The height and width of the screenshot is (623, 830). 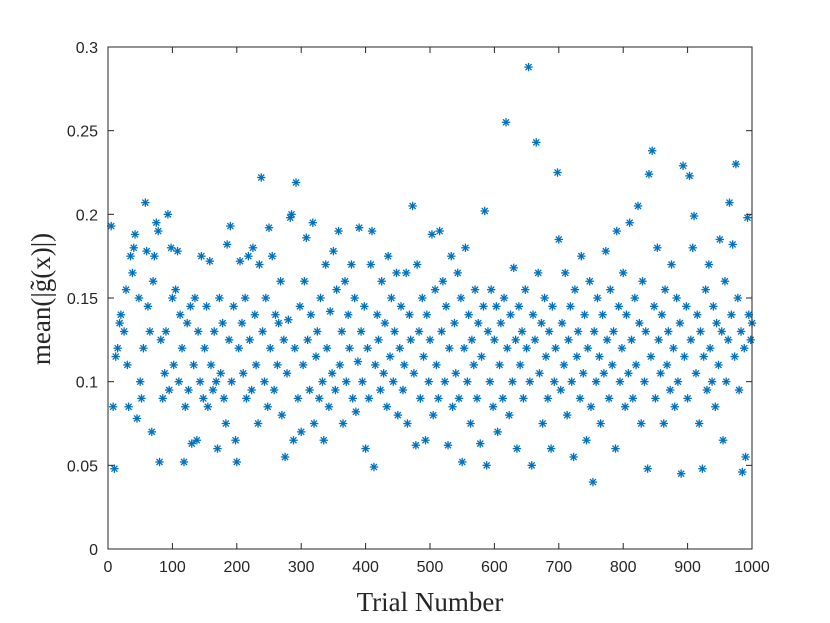 What do you see at coordinates (82, 132) in the screenshot?
I see `y-tick-label: 0.25` at bounding box center [82, 132].